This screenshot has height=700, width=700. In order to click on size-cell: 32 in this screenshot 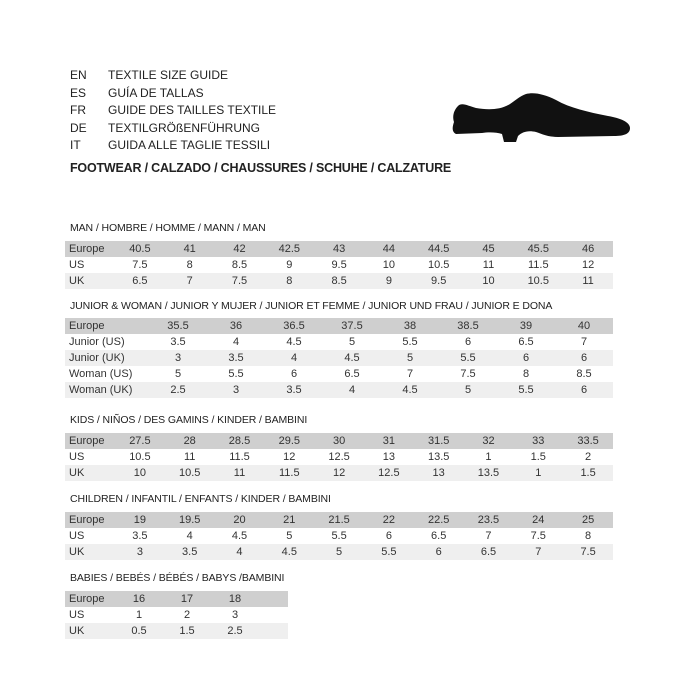, I will do `click(488, 441)`.